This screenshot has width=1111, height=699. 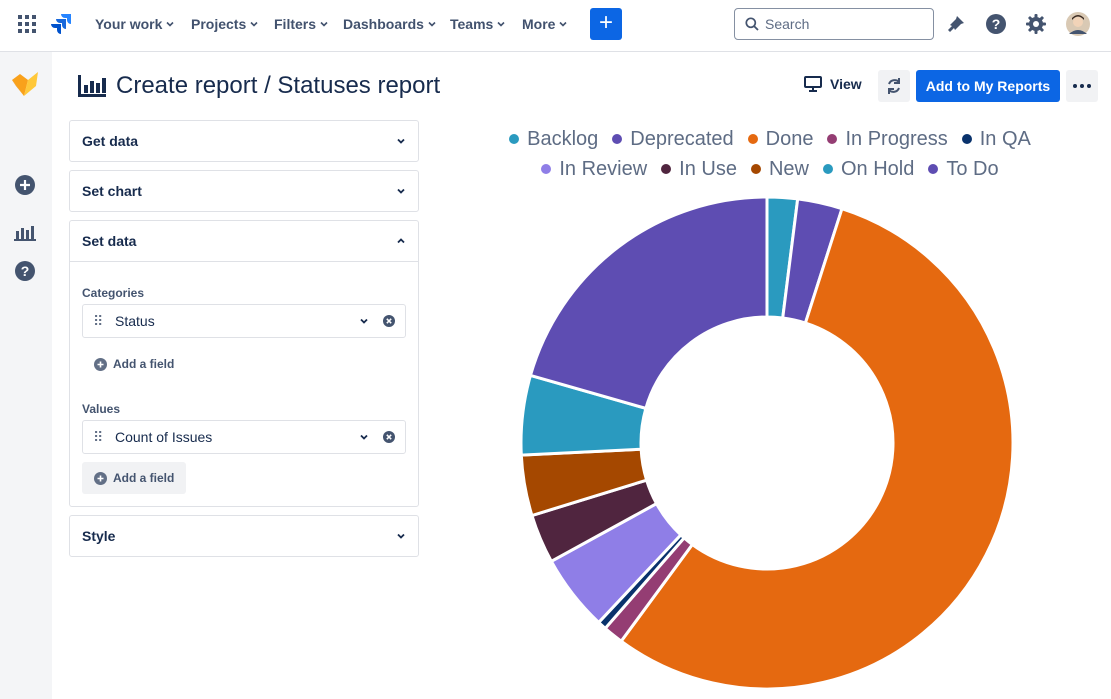 I want to click on legend-item: In Review, so click(x=594, y=169).